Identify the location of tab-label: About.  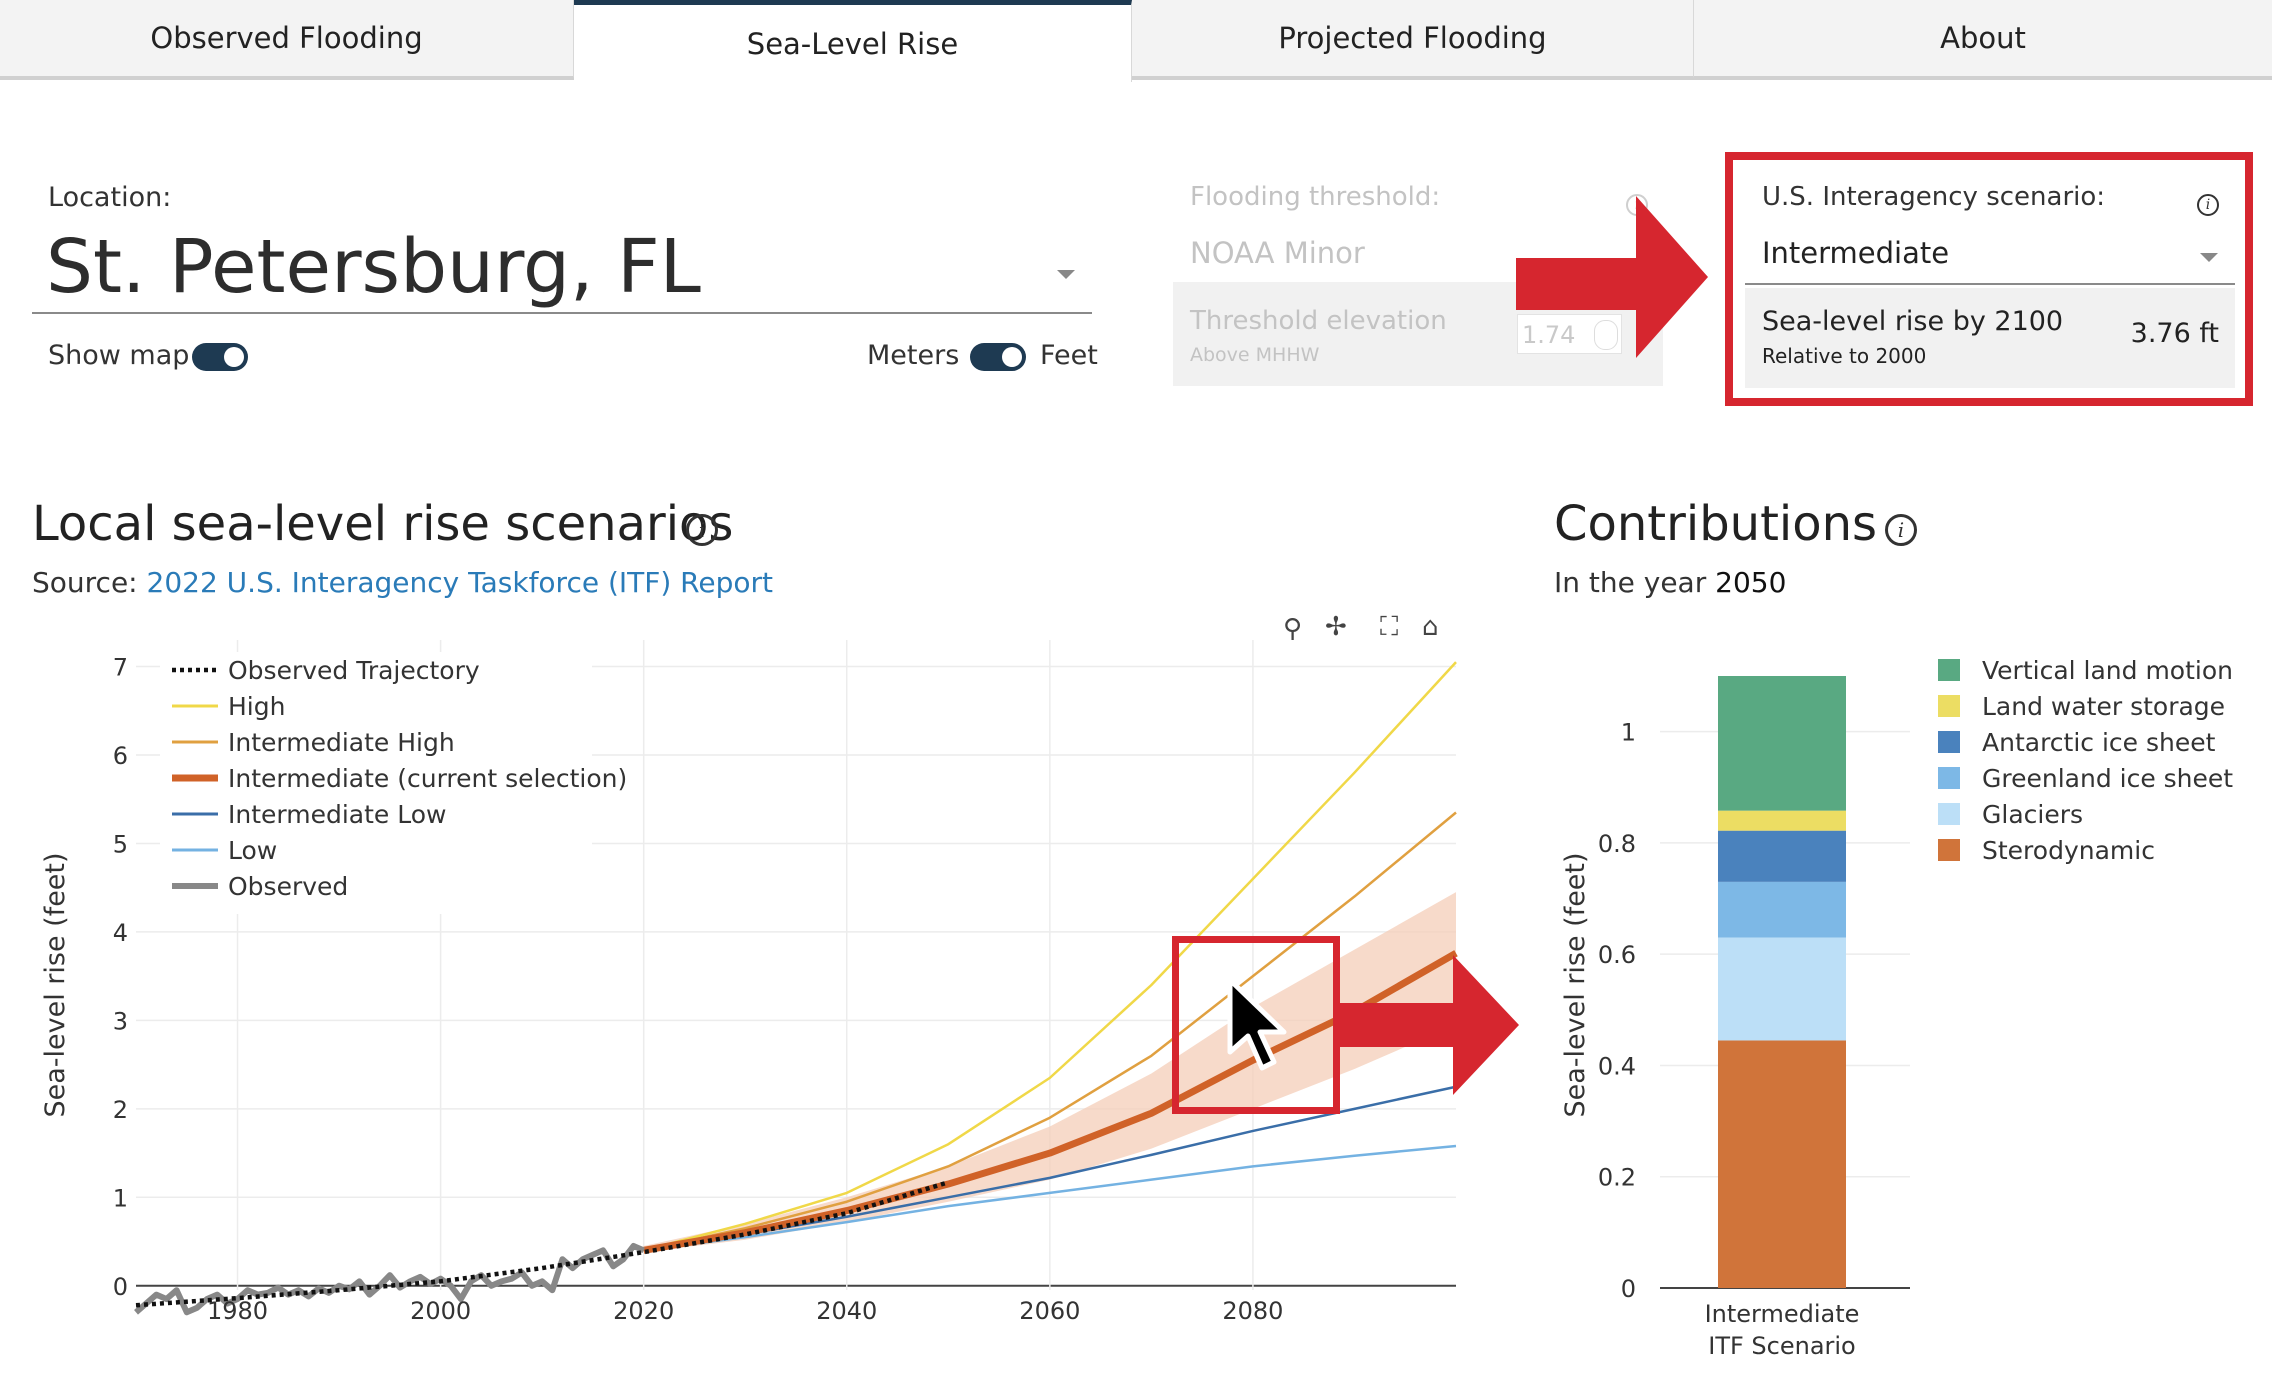
(1983, 38).